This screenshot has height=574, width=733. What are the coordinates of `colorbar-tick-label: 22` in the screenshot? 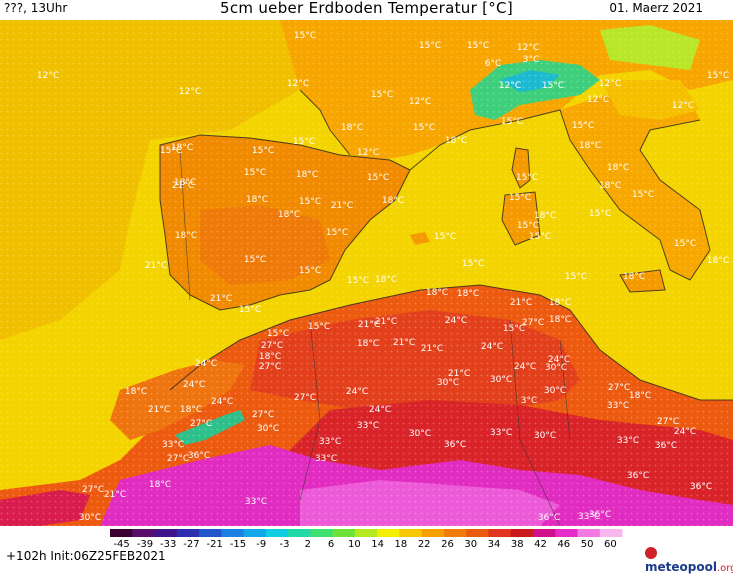 It's located at (424, 543).